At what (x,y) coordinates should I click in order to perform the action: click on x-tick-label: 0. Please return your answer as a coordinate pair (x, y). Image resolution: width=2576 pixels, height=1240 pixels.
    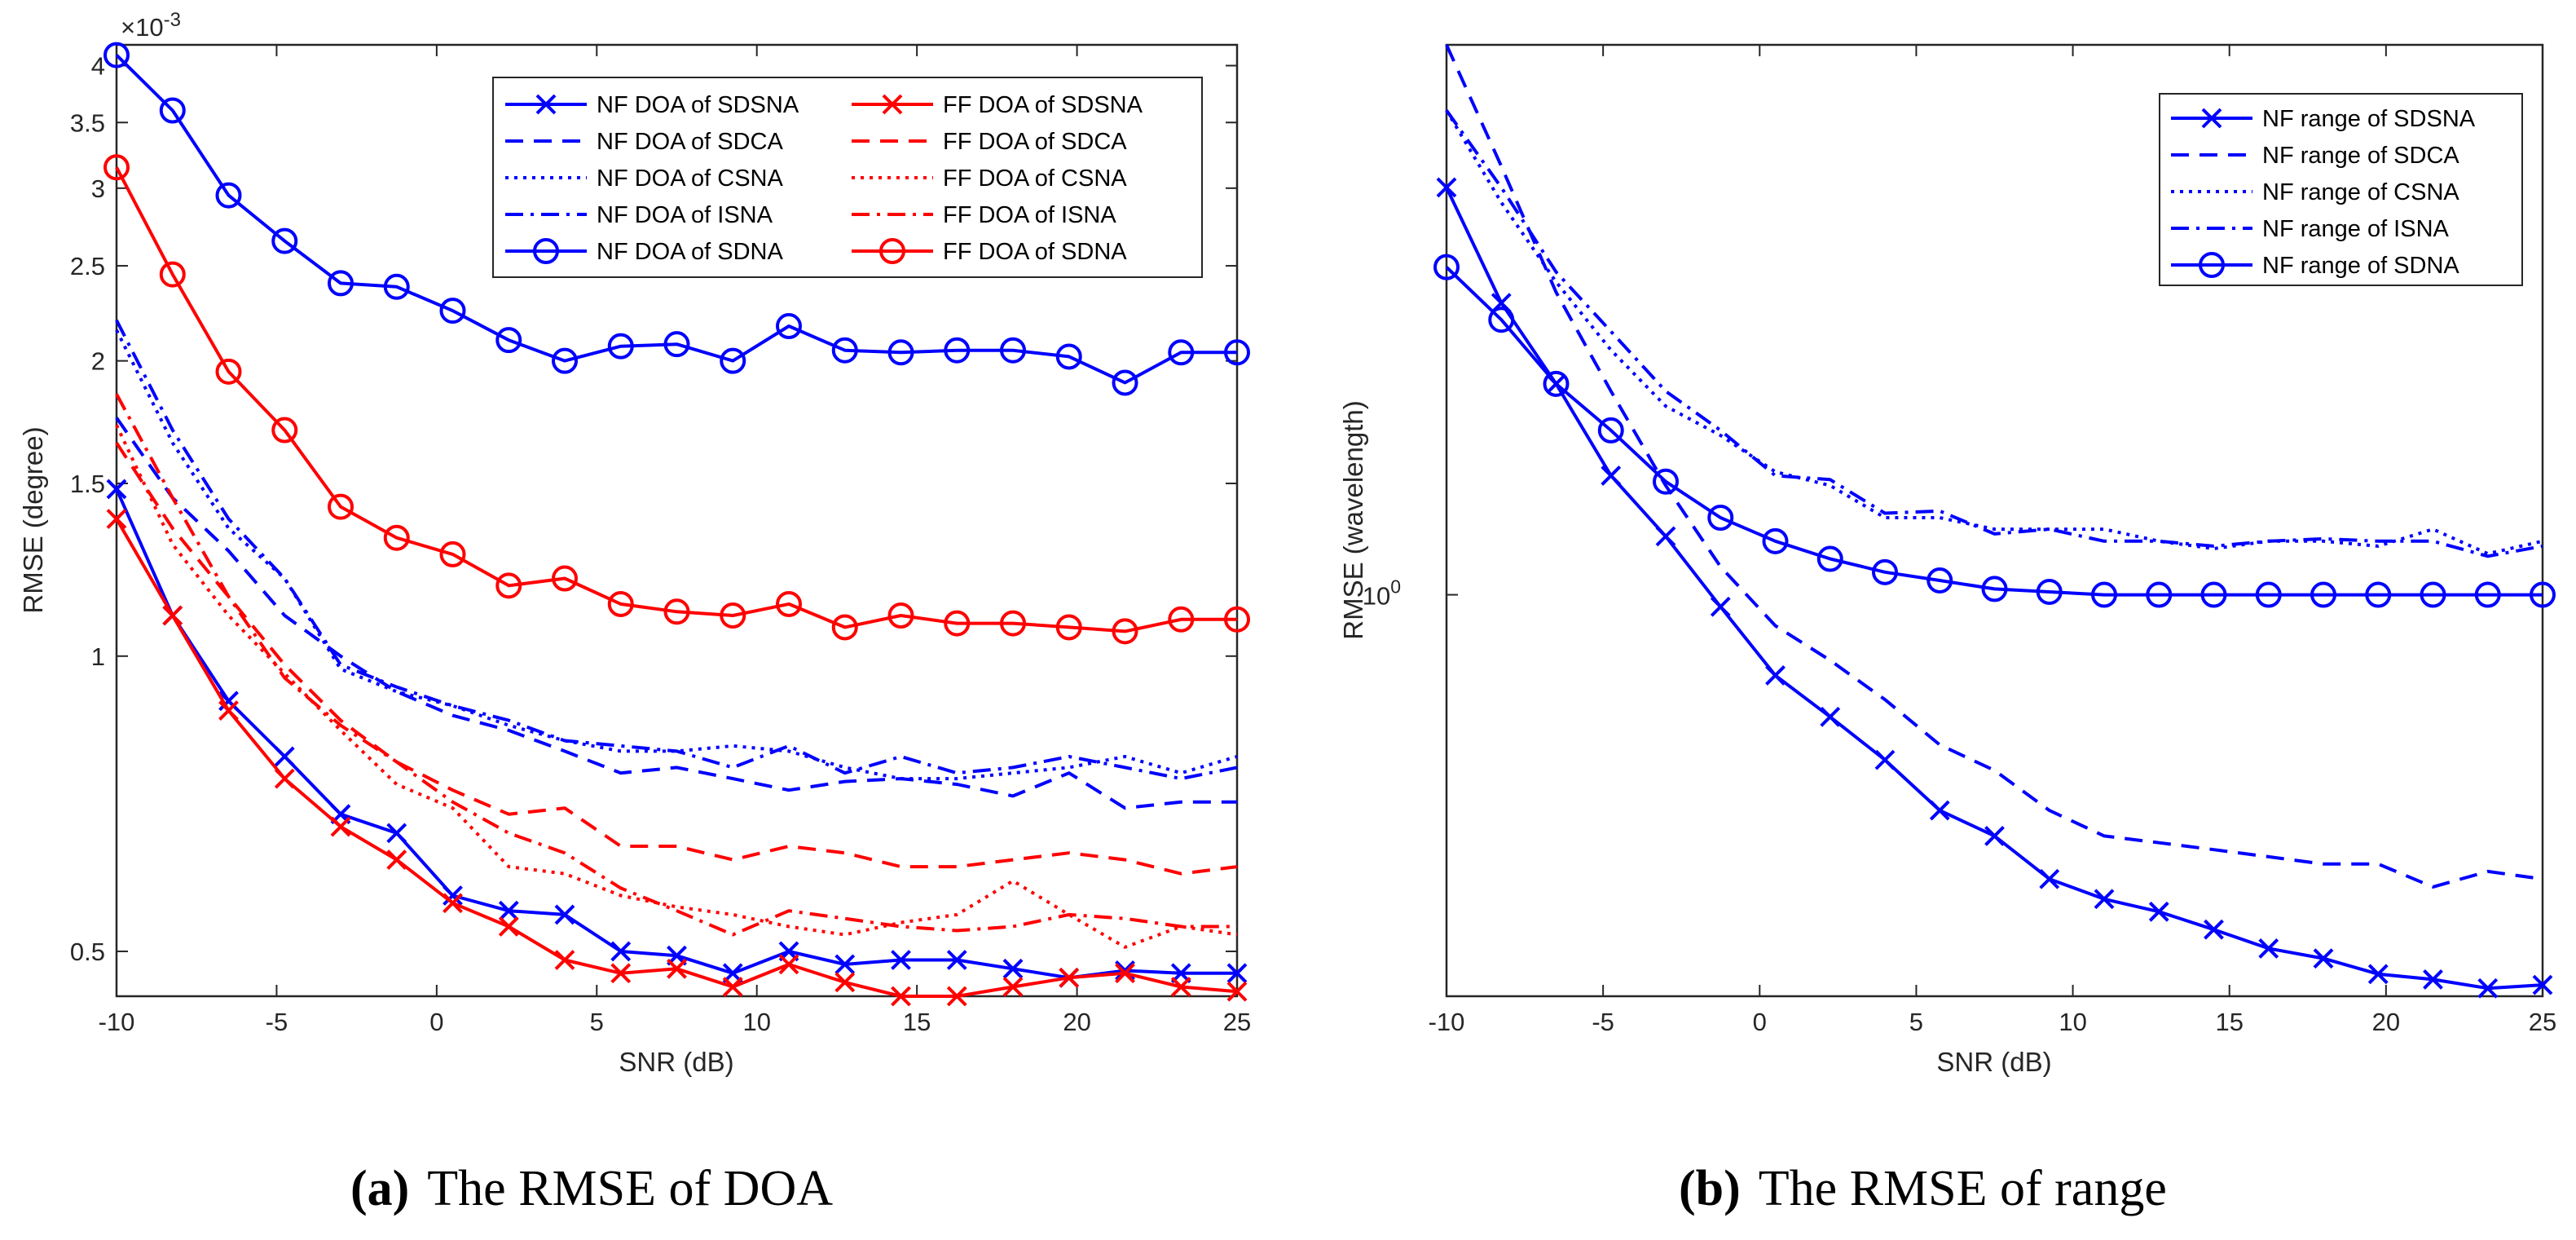
    Looking at the image, I should click on (1760, 1022).